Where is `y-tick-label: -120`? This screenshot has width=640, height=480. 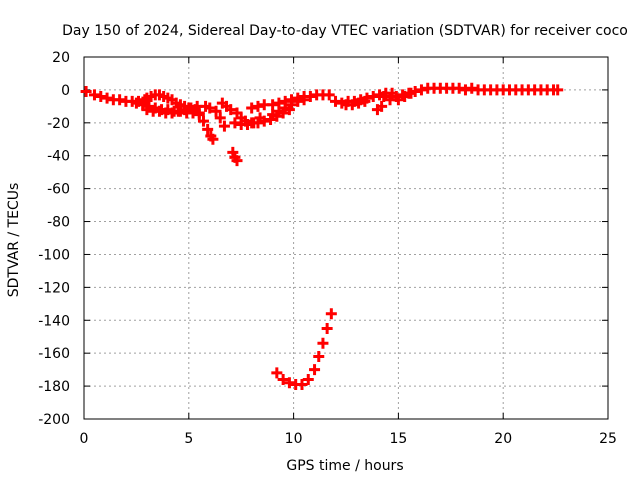 y-tick-label: -120 is located at coordinates (54, 288).